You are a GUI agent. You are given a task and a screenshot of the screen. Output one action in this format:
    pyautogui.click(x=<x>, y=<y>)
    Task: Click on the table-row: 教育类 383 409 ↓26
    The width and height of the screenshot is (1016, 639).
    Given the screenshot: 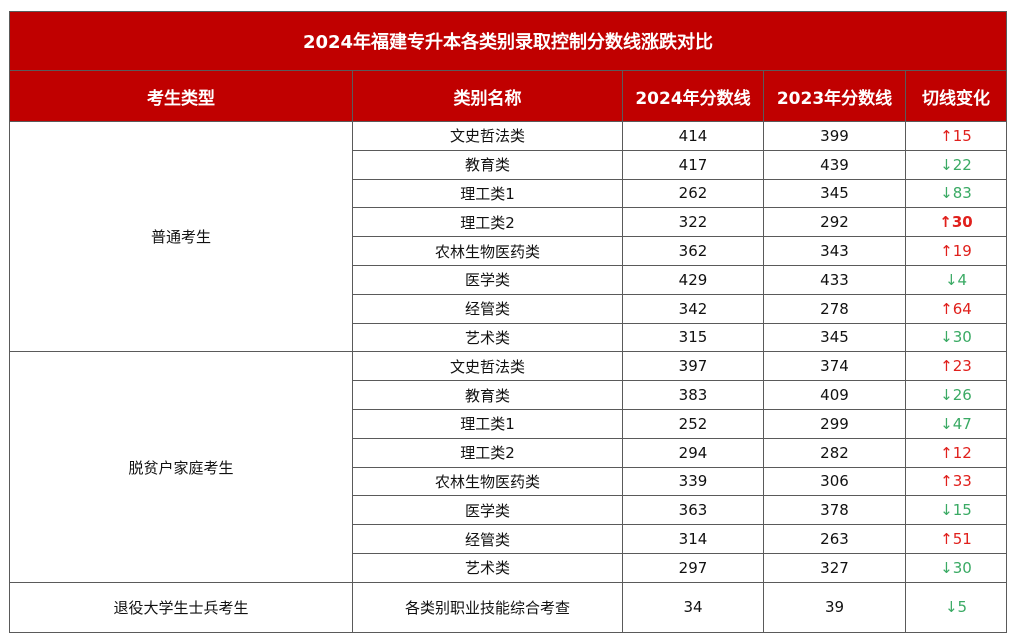 What is the action you would take?
    pyautogui.click(x=509, y=395)
    